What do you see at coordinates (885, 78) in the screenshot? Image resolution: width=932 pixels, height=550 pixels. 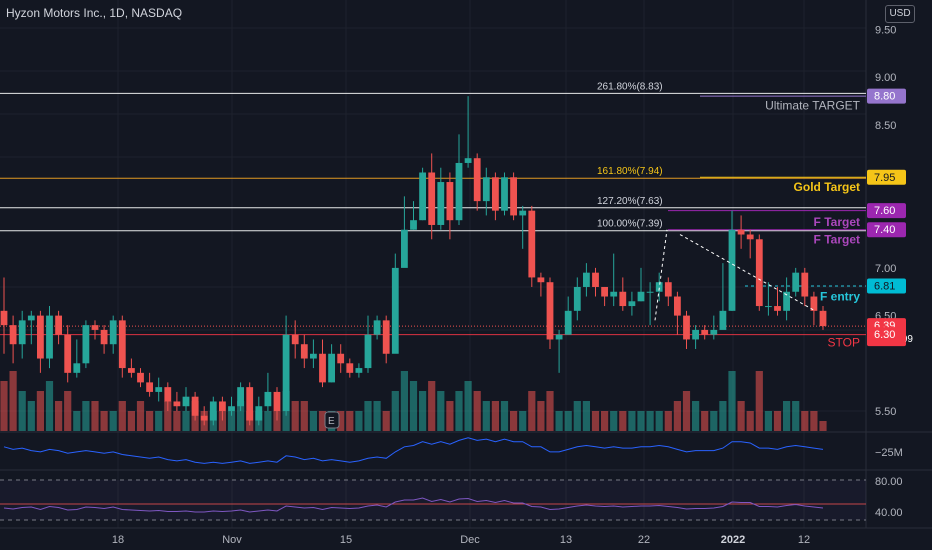 I see `price-tick-label: 9.00` at bounding box center [885, 78].